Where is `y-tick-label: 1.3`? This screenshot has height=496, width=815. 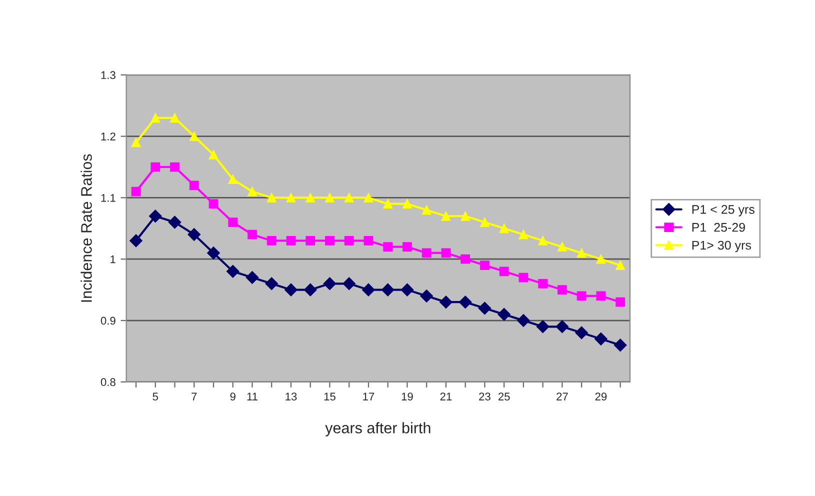 y-tick-label: 1.3 is located at coordinates (108, 75).